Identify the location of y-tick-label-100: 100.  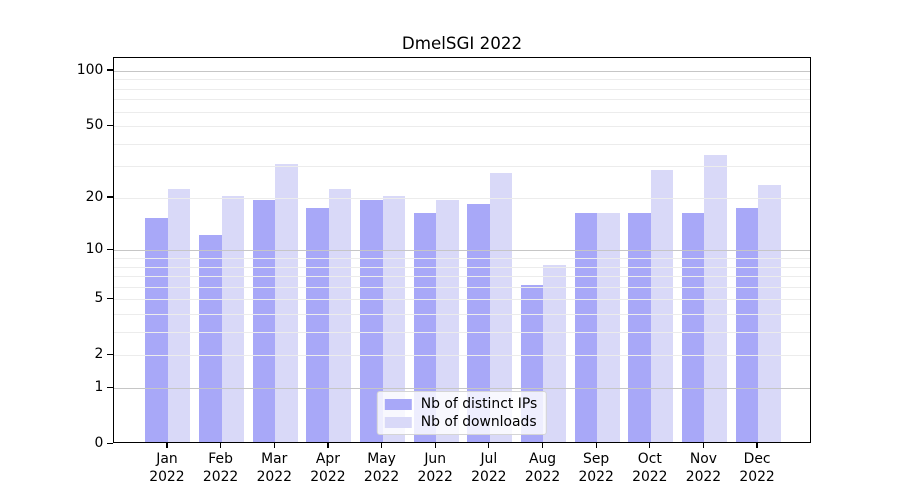
(90, 69).